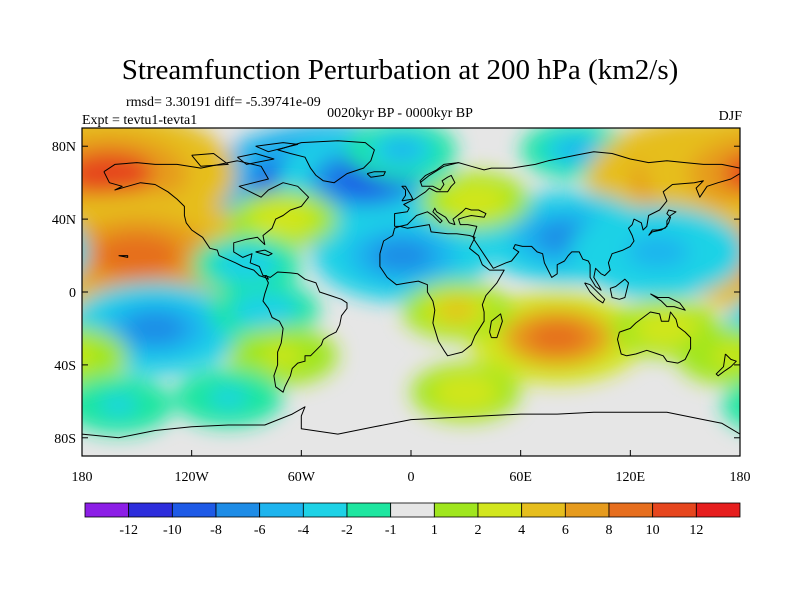 The image size is (800, 600). I want to click on colorbar-label: -6, so click(260, 530).